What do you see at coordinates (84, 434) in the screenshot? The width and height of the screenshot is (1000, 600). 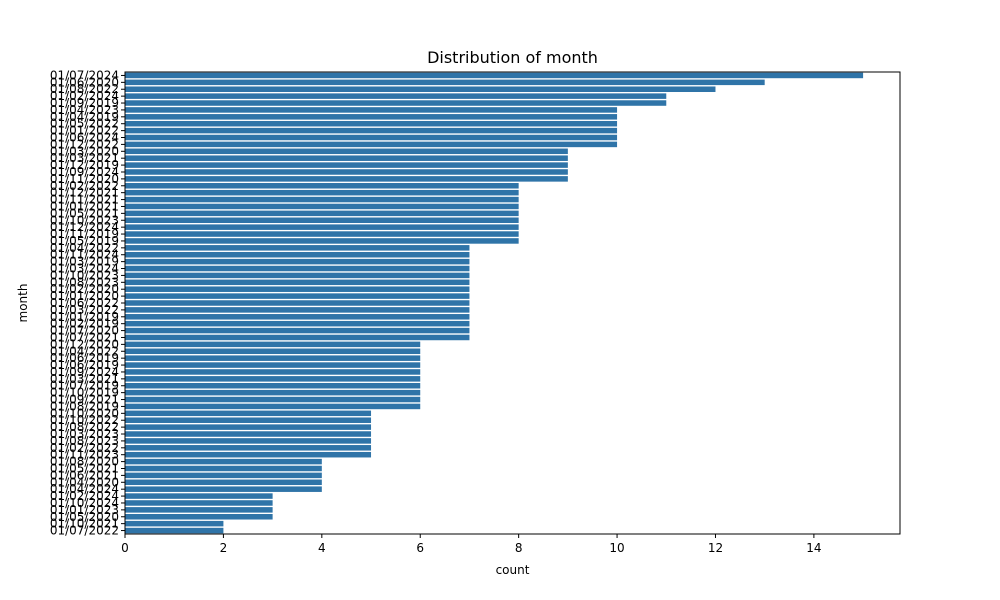 I see `y-tick-label: 01/03/2023` at bounding box center [84, 434].